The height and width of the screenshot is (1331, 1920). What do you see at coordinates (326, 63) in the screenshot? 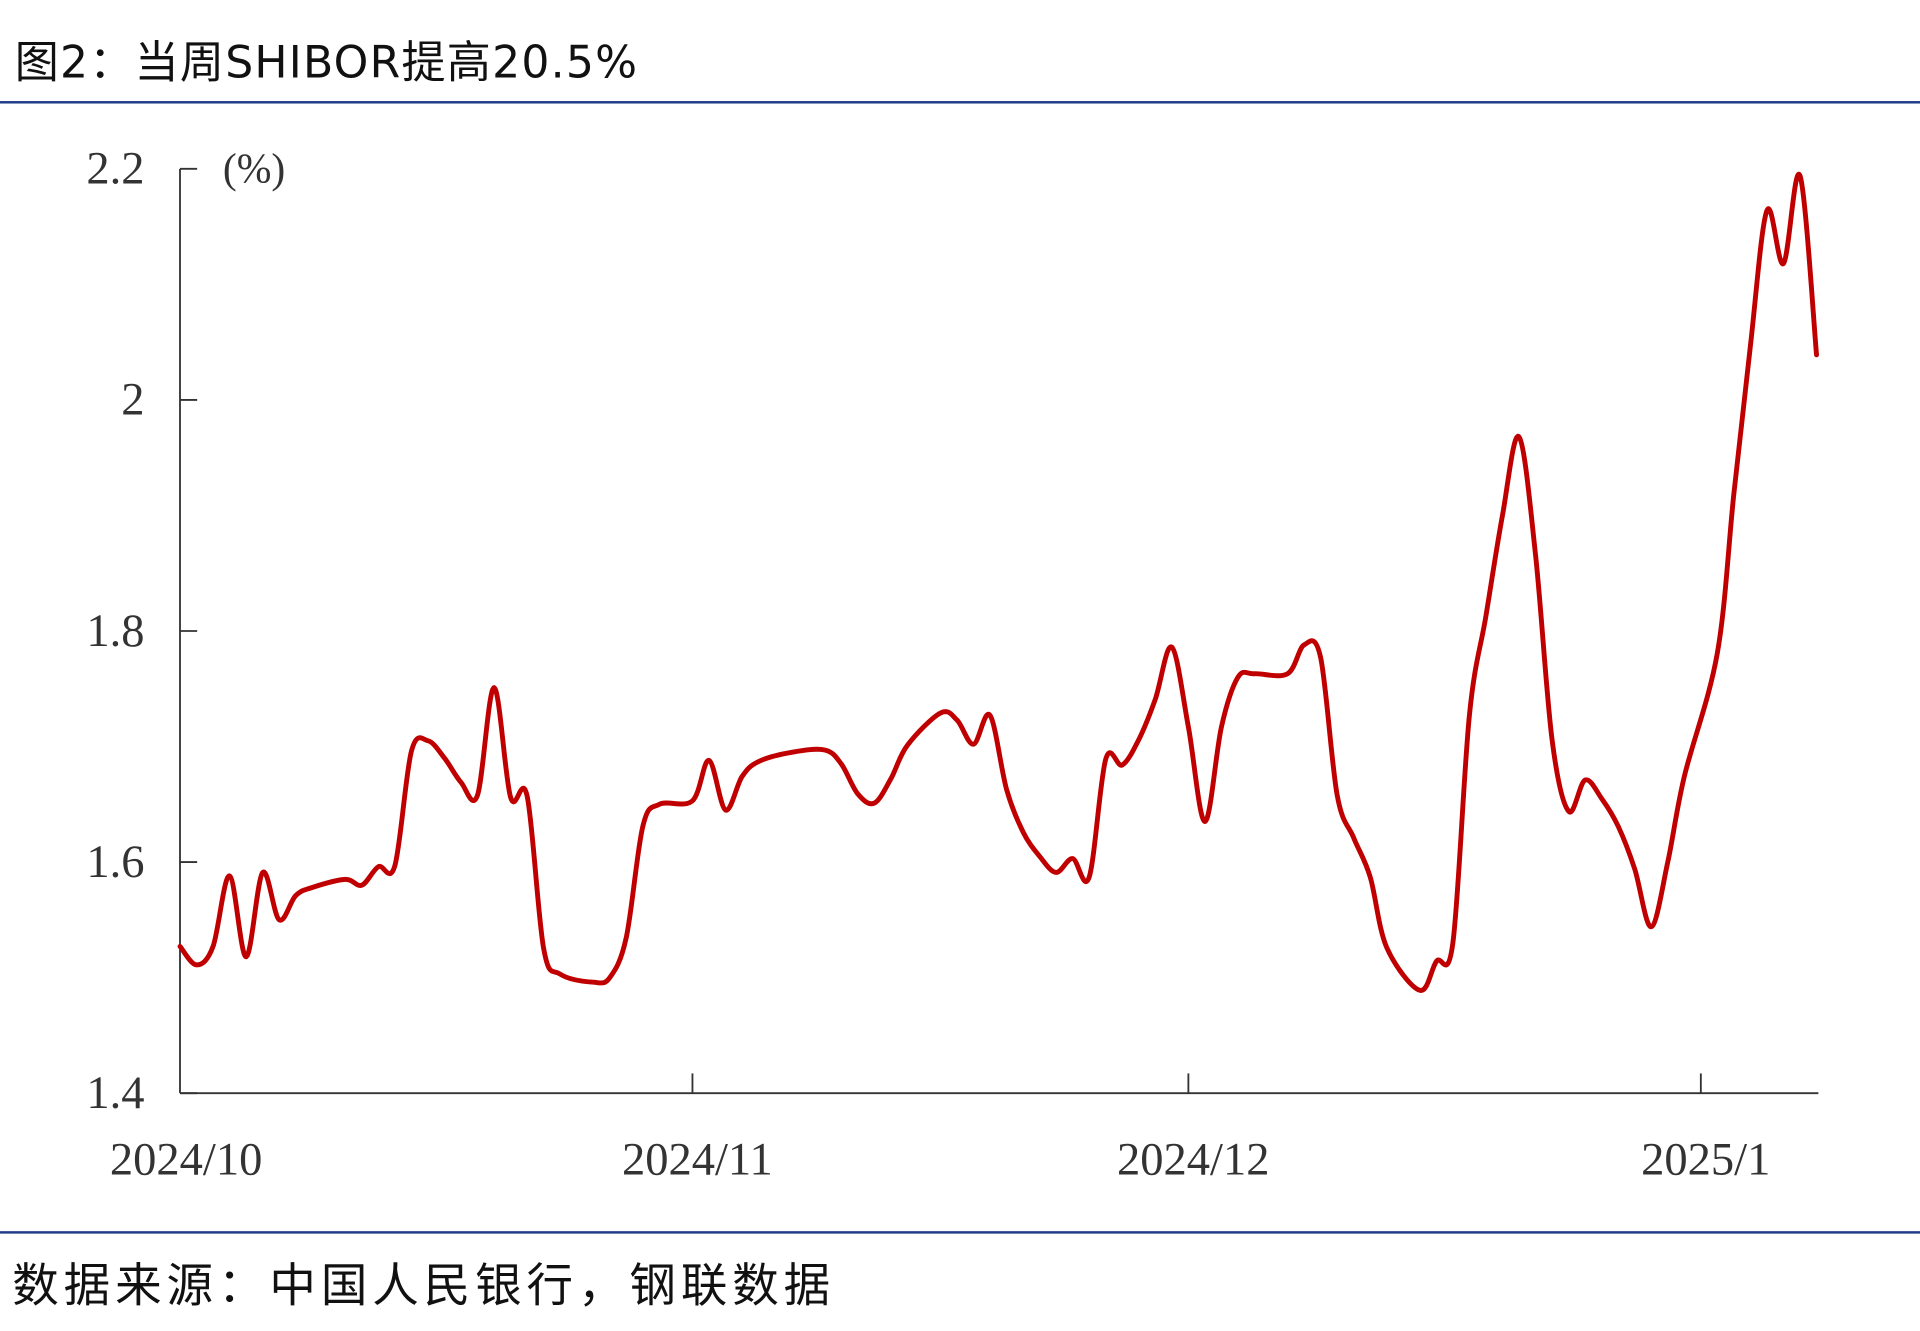
I see `figure-title: 图2：当周SHIBOR提高20.5%` at bounding box center [326, 63].